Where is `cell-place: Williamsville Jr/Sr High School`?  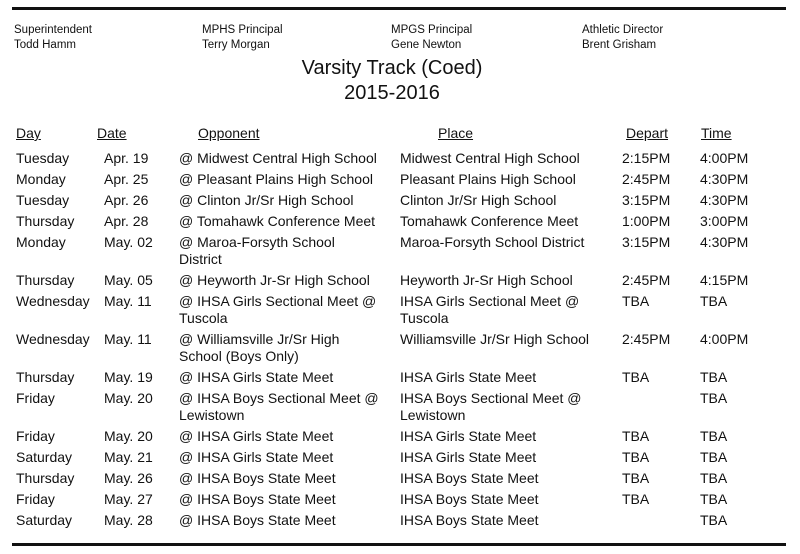 cell-place: Williamsville Jr/Sr High School is located at coordinates (495, 339).